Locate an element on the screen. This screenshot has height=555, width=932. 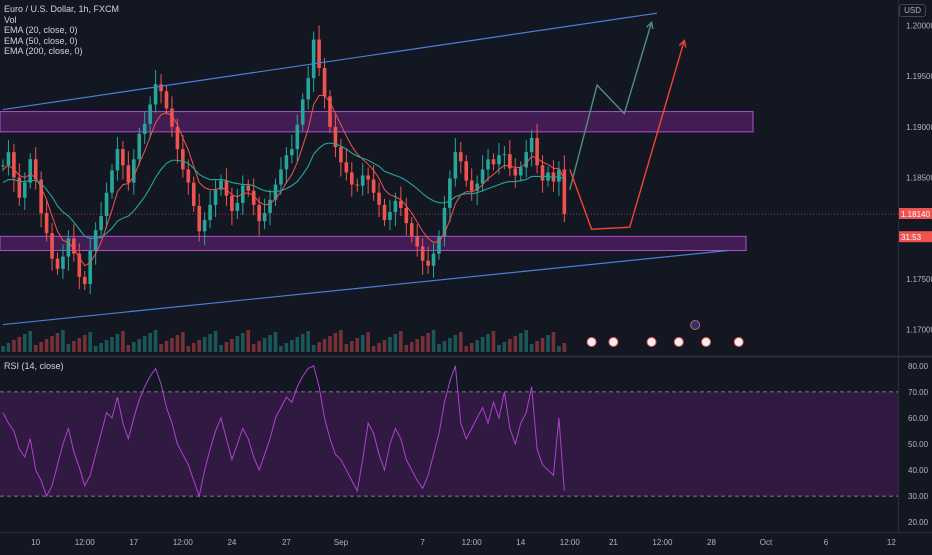
ema50-line is located at coordinates (283, 190).